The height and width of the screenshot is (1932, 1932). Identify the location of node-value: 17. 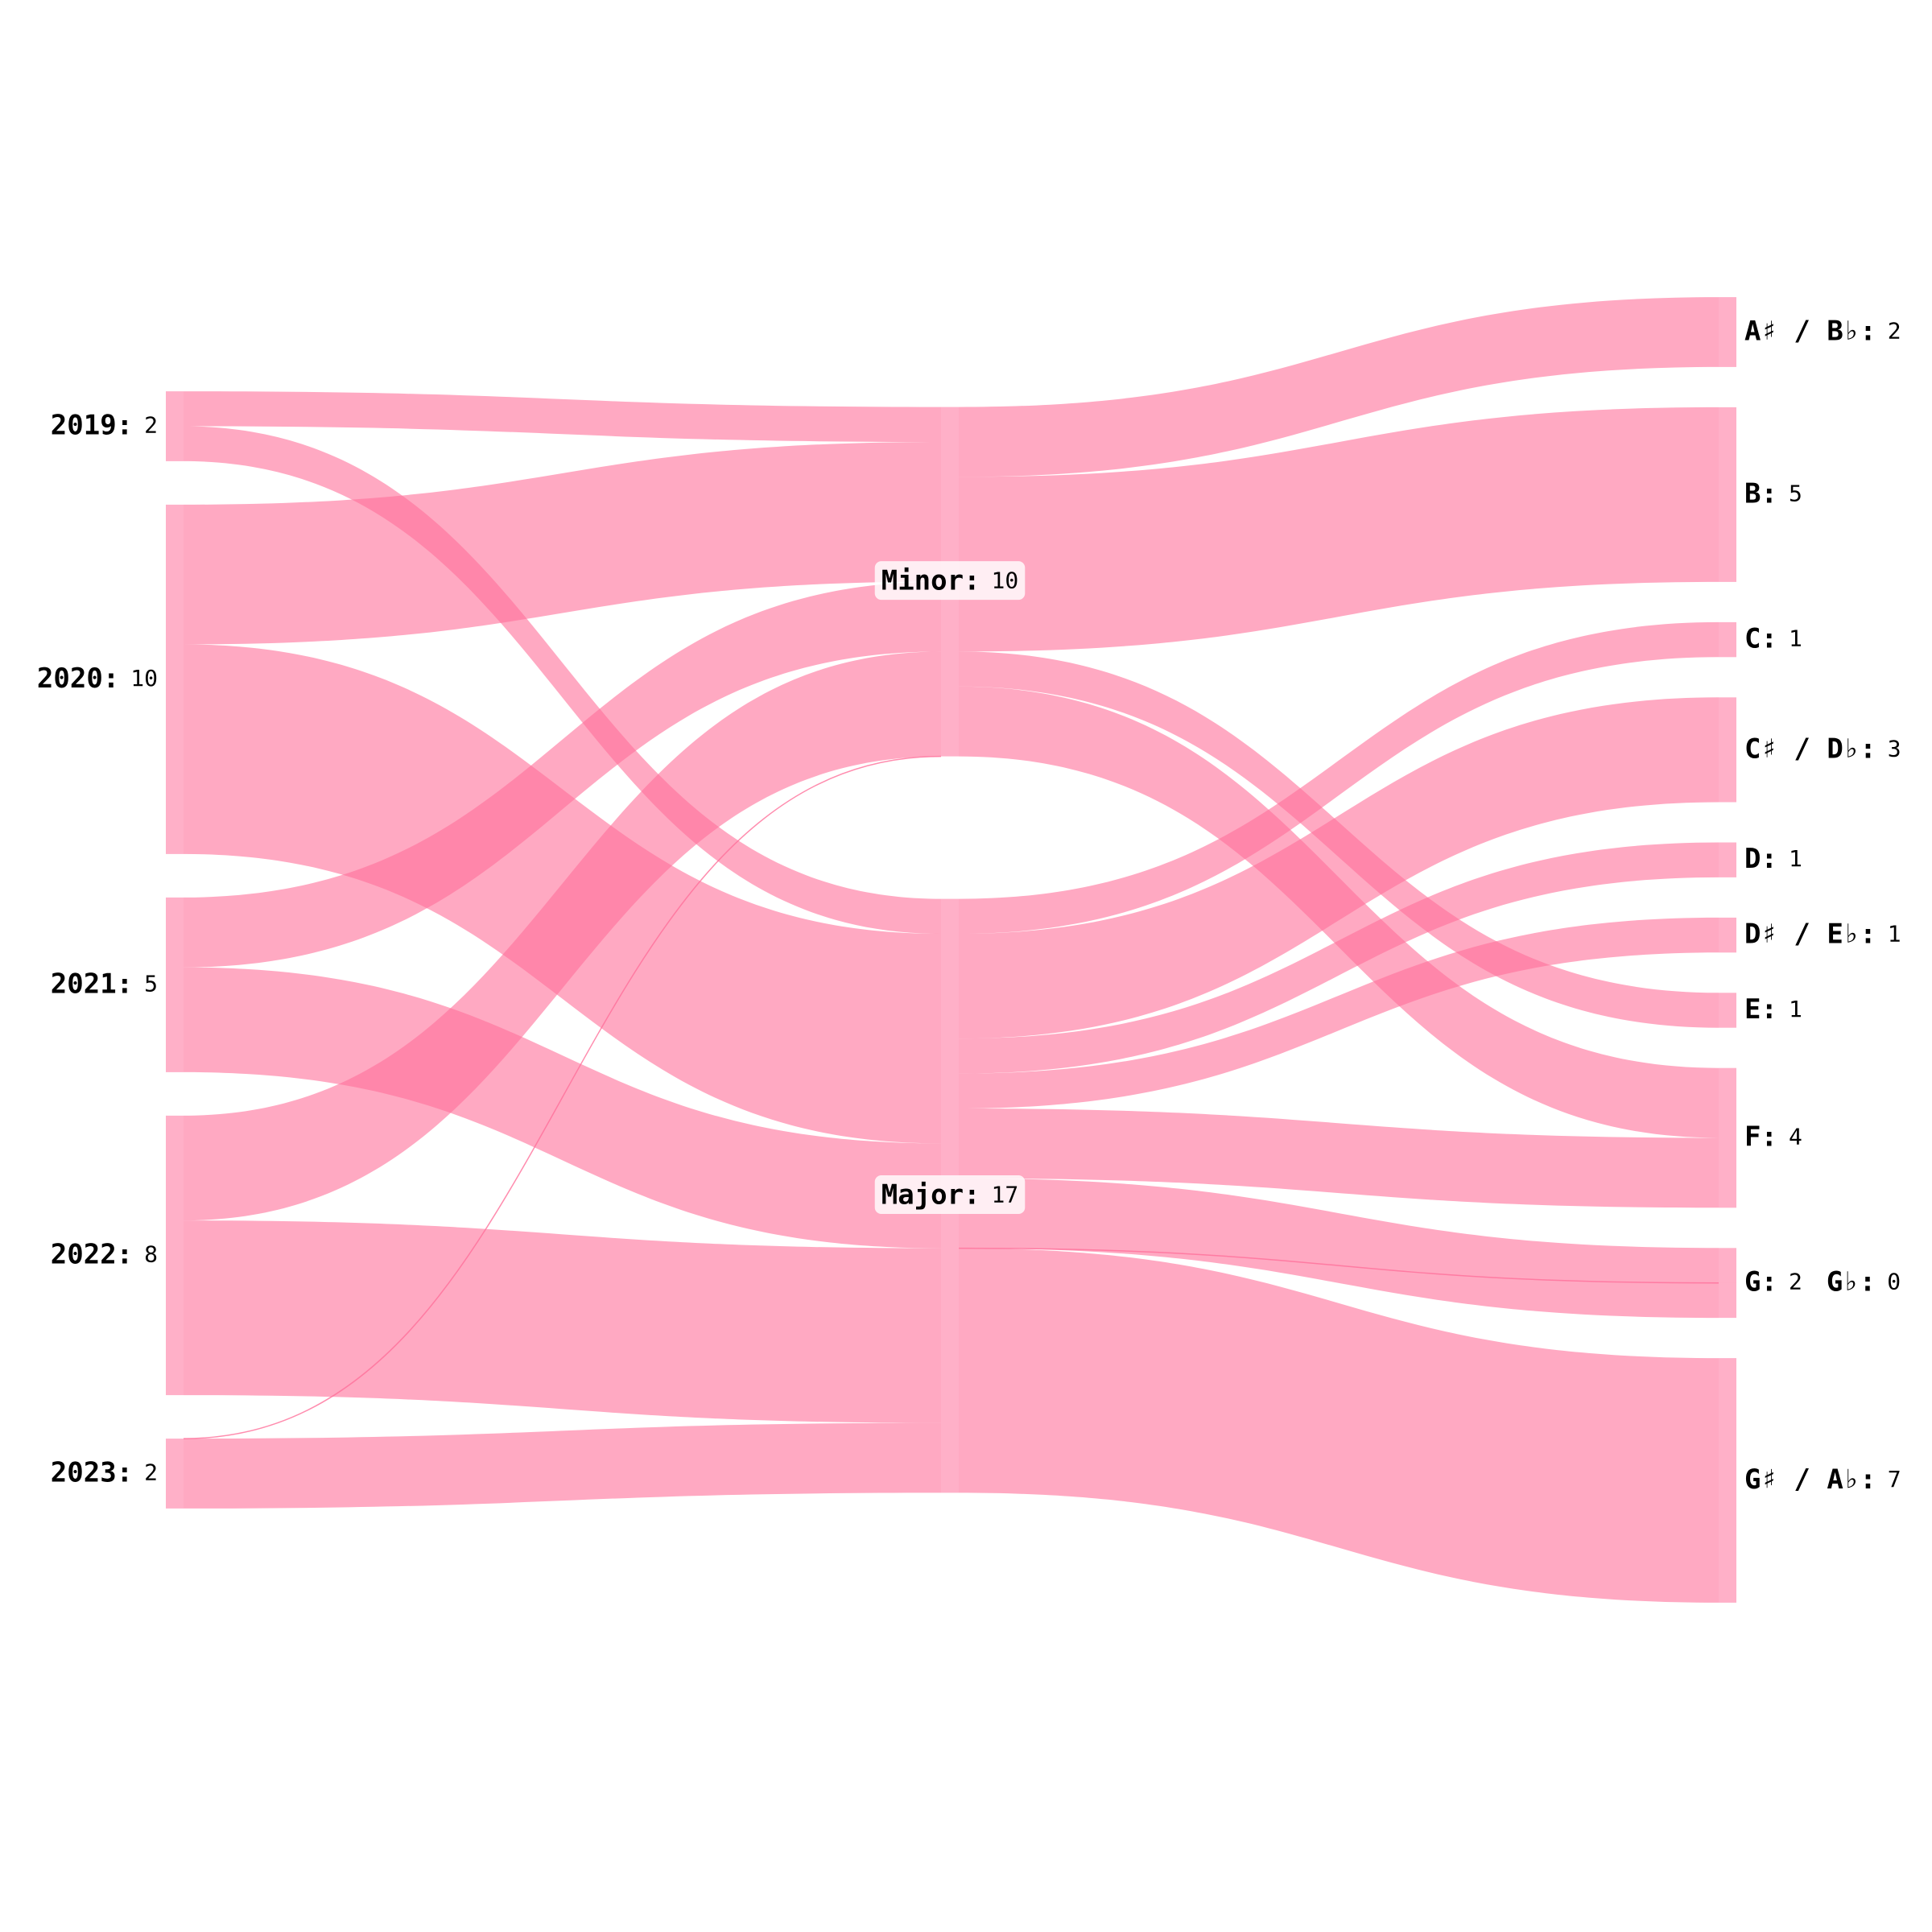
(1006, 1195).